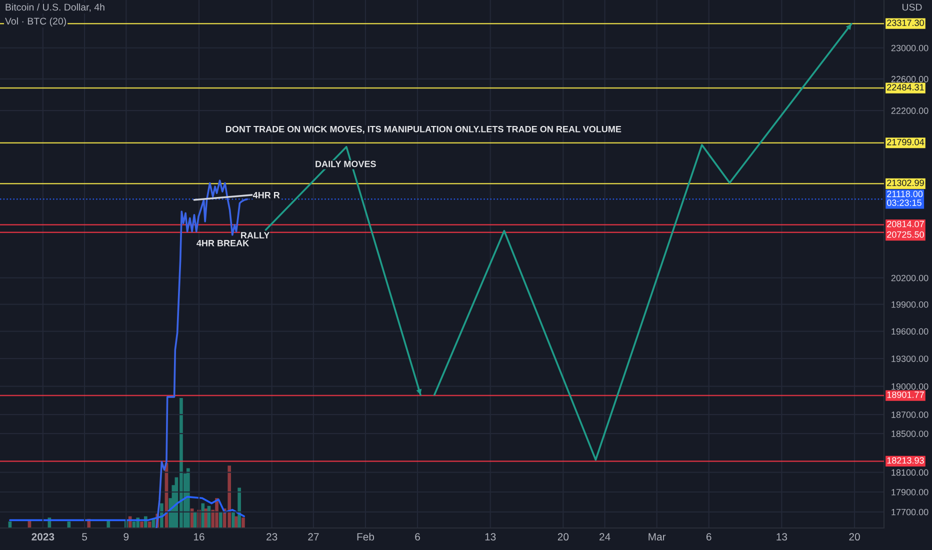 This screenshot has height=550, width=932. I want to click on y-tick-label: 23000.00, so click(909, 48).